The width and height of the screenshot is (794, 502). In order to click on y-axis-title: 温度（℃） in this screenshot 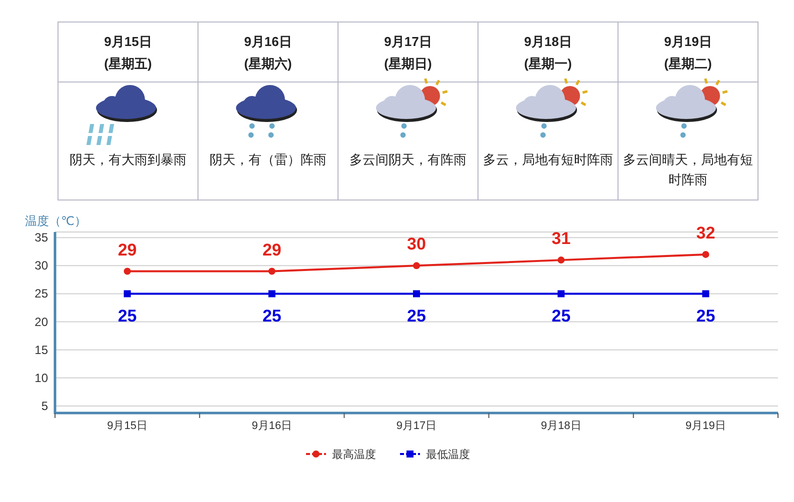, I will do `click(55, 221)`.